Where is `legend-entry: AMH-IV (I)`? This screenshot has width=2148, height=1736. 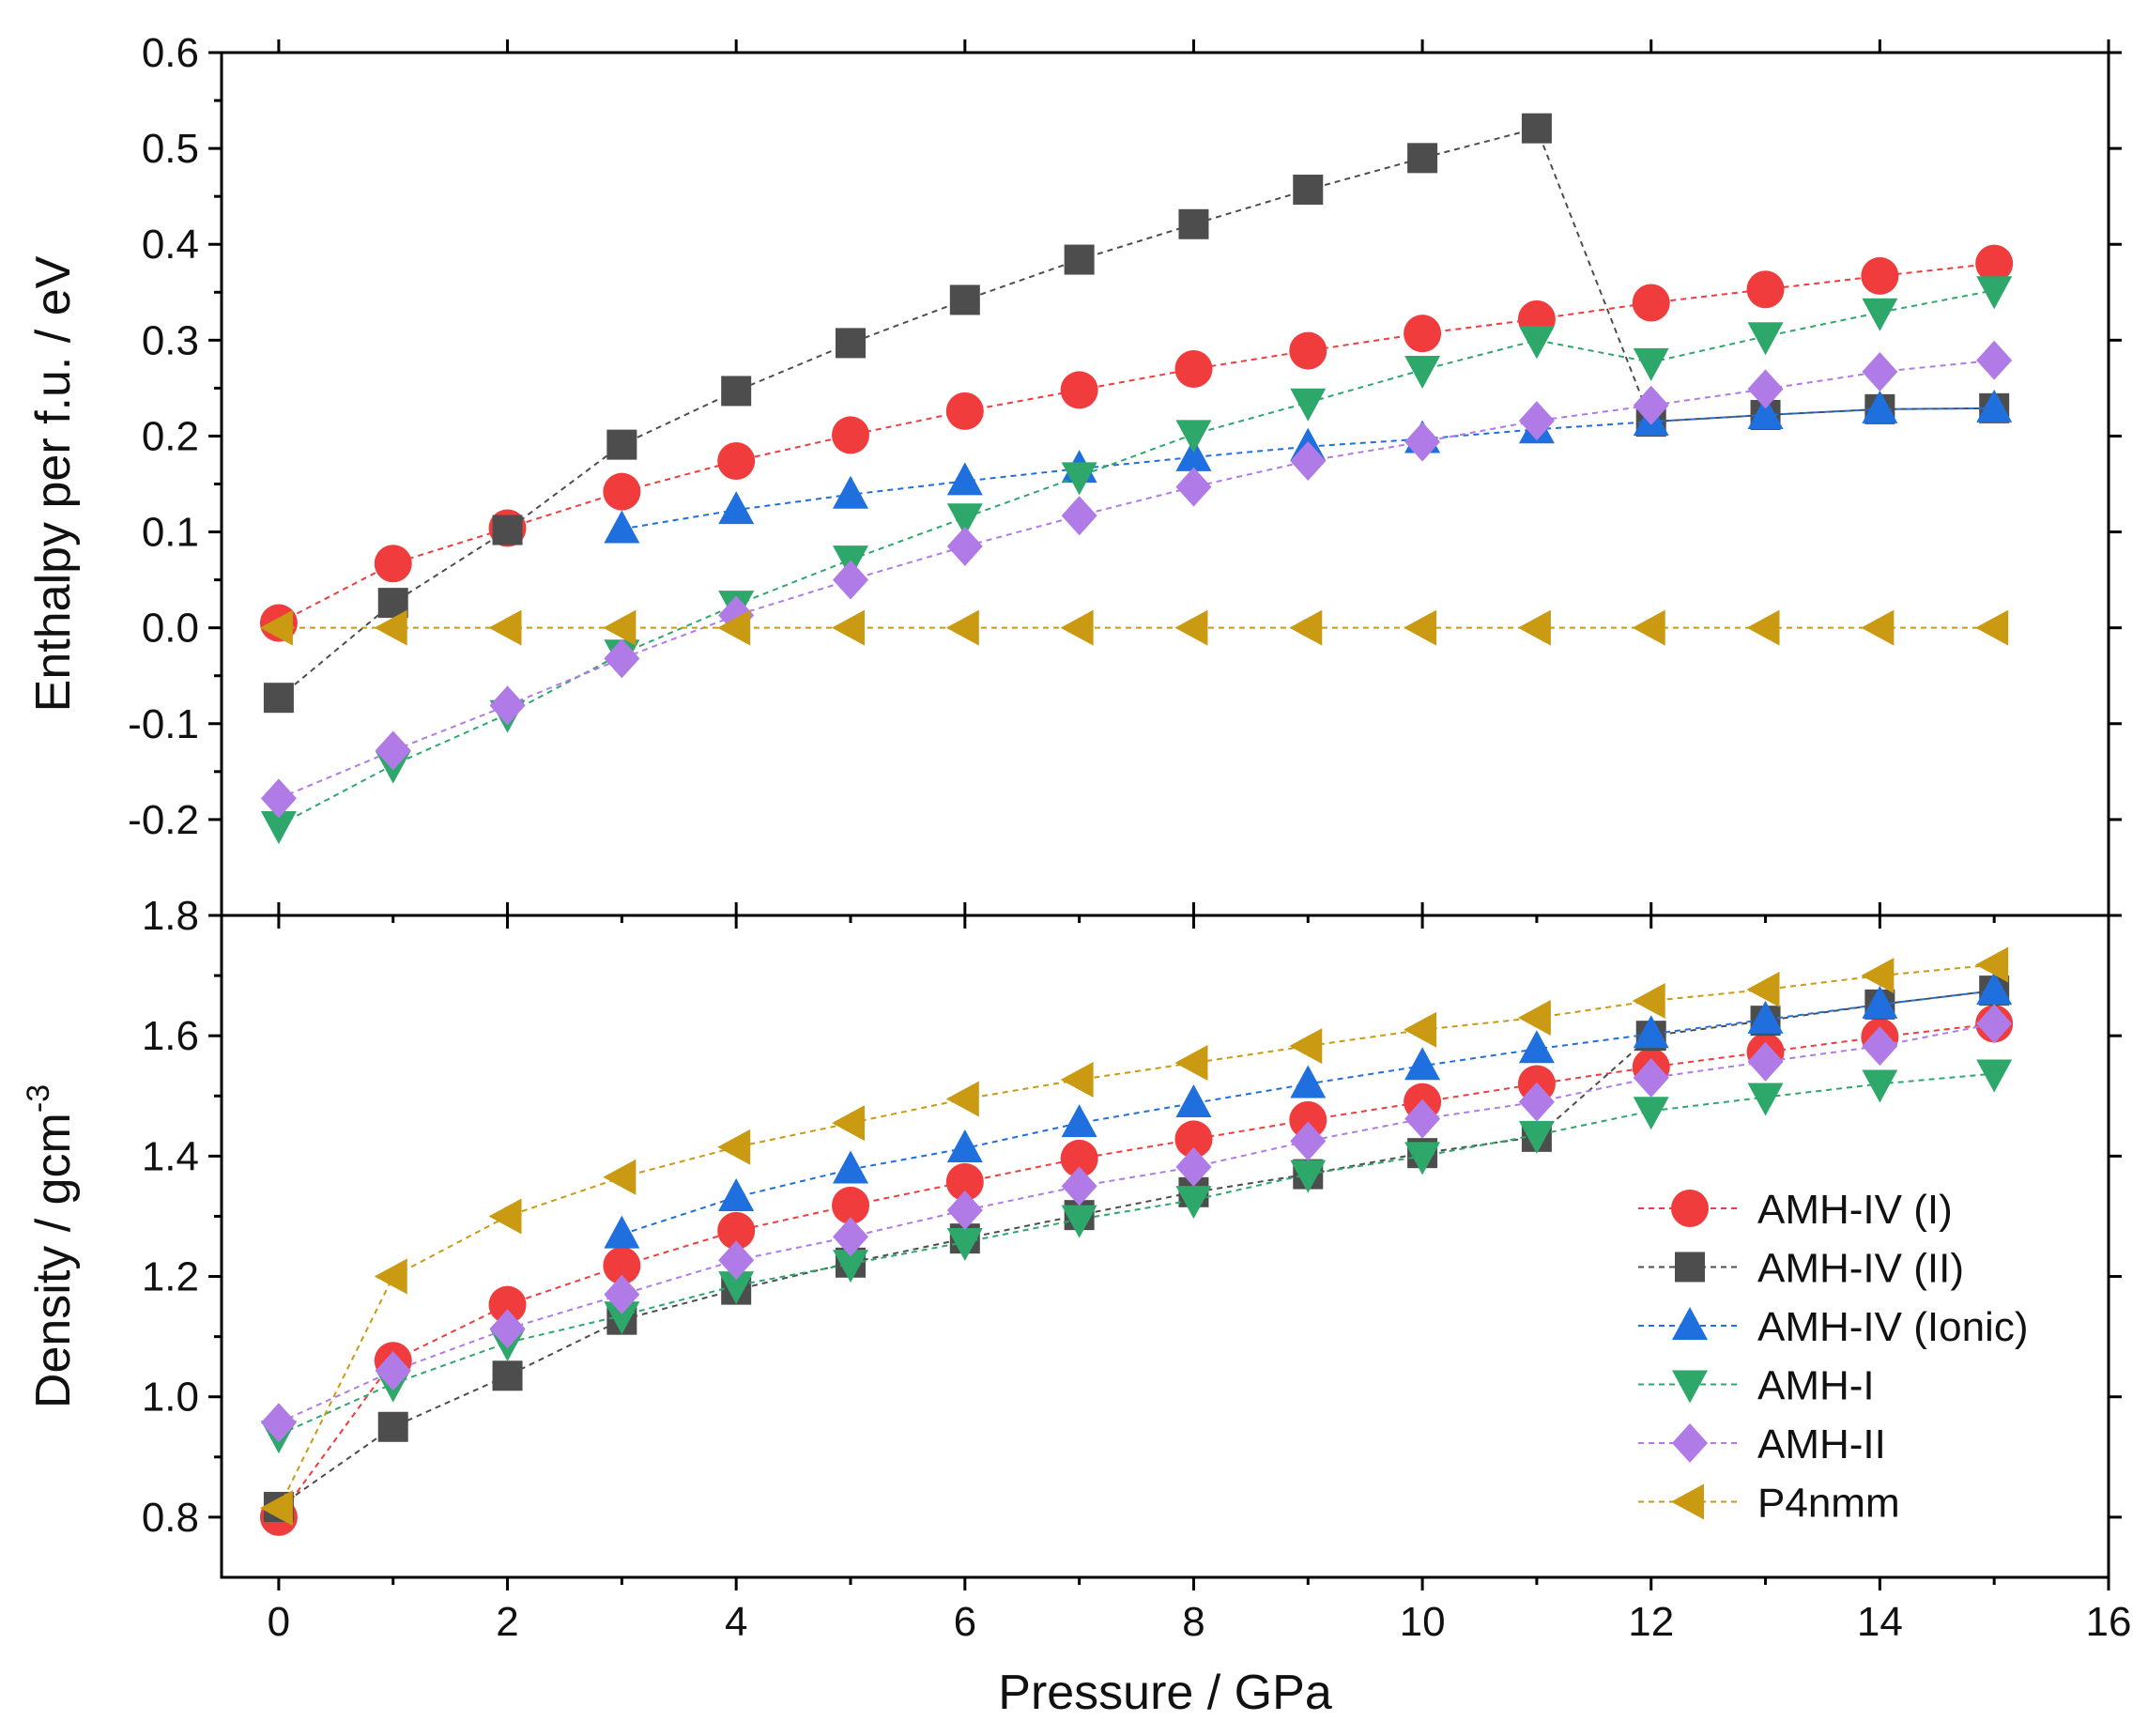
legend-entry: AMH-IV (I) is located at coordinates (1796, 1210).